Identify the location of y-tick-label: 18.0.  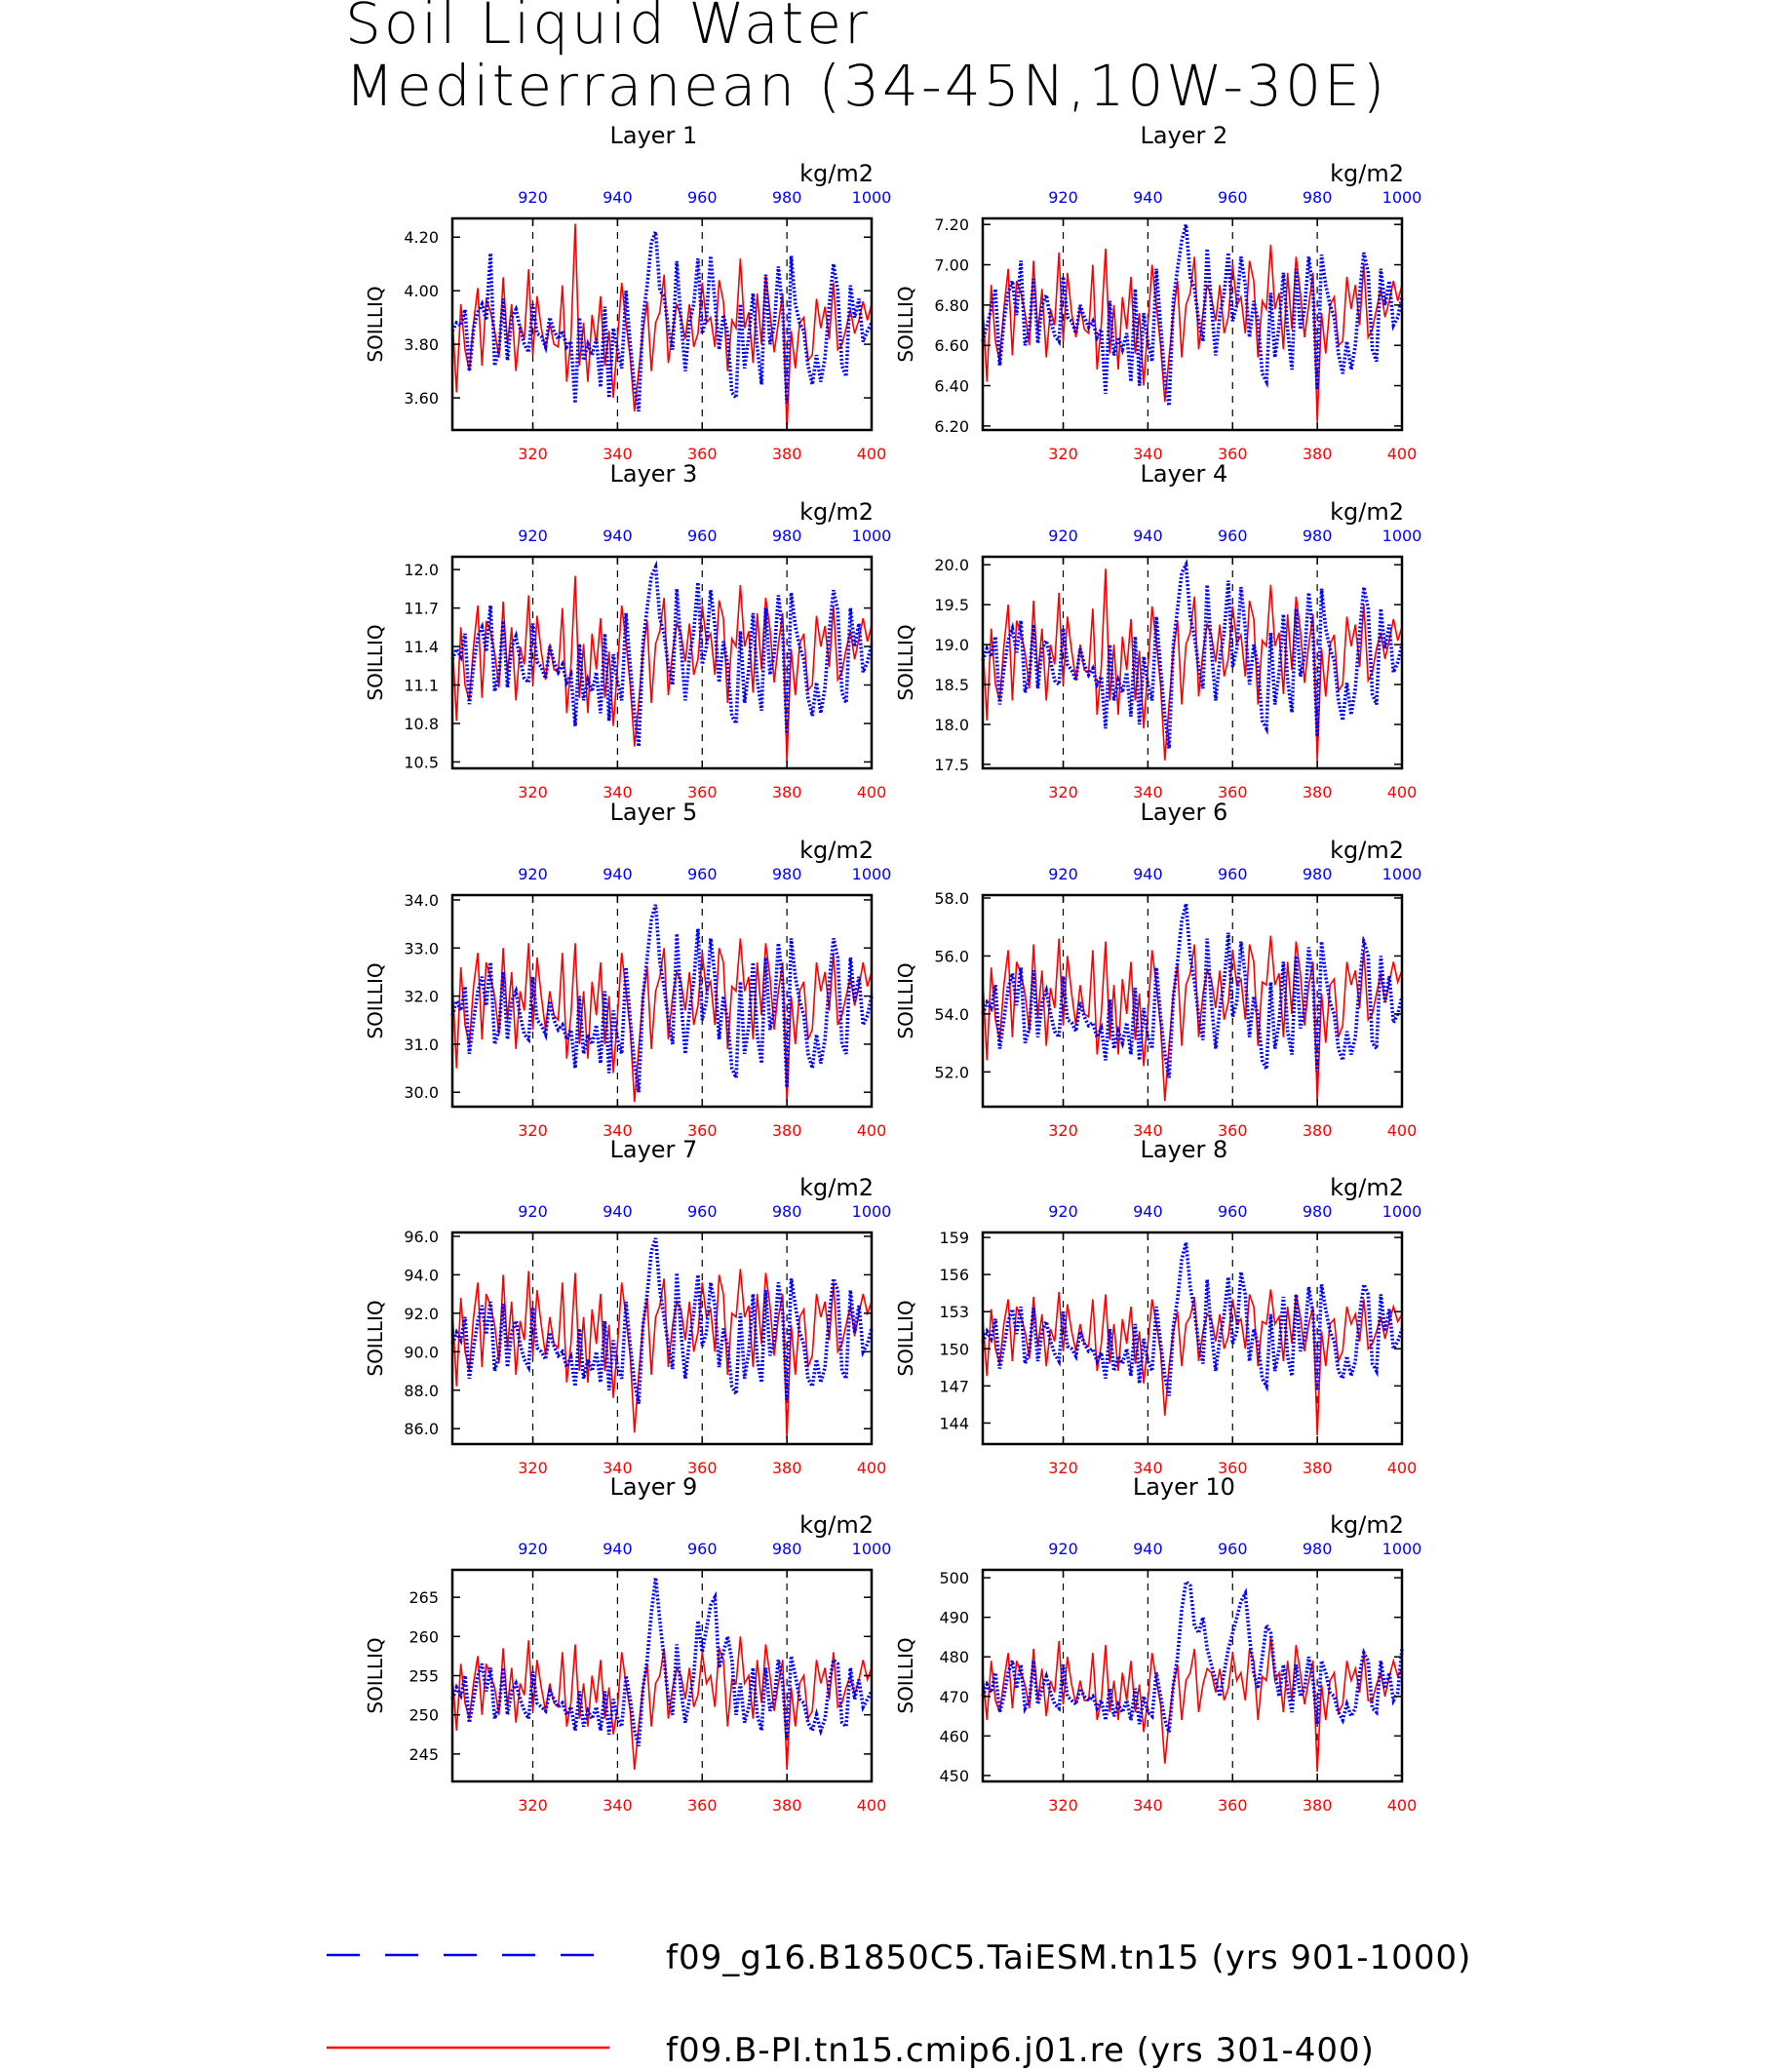
(951, 725).